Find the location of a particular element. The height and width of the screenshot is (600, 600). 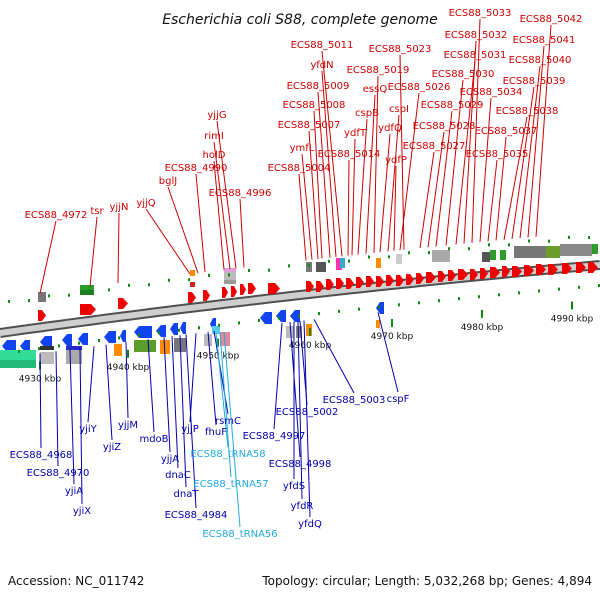

forward-gene-label: cspB is located at coordinates (367, 113).